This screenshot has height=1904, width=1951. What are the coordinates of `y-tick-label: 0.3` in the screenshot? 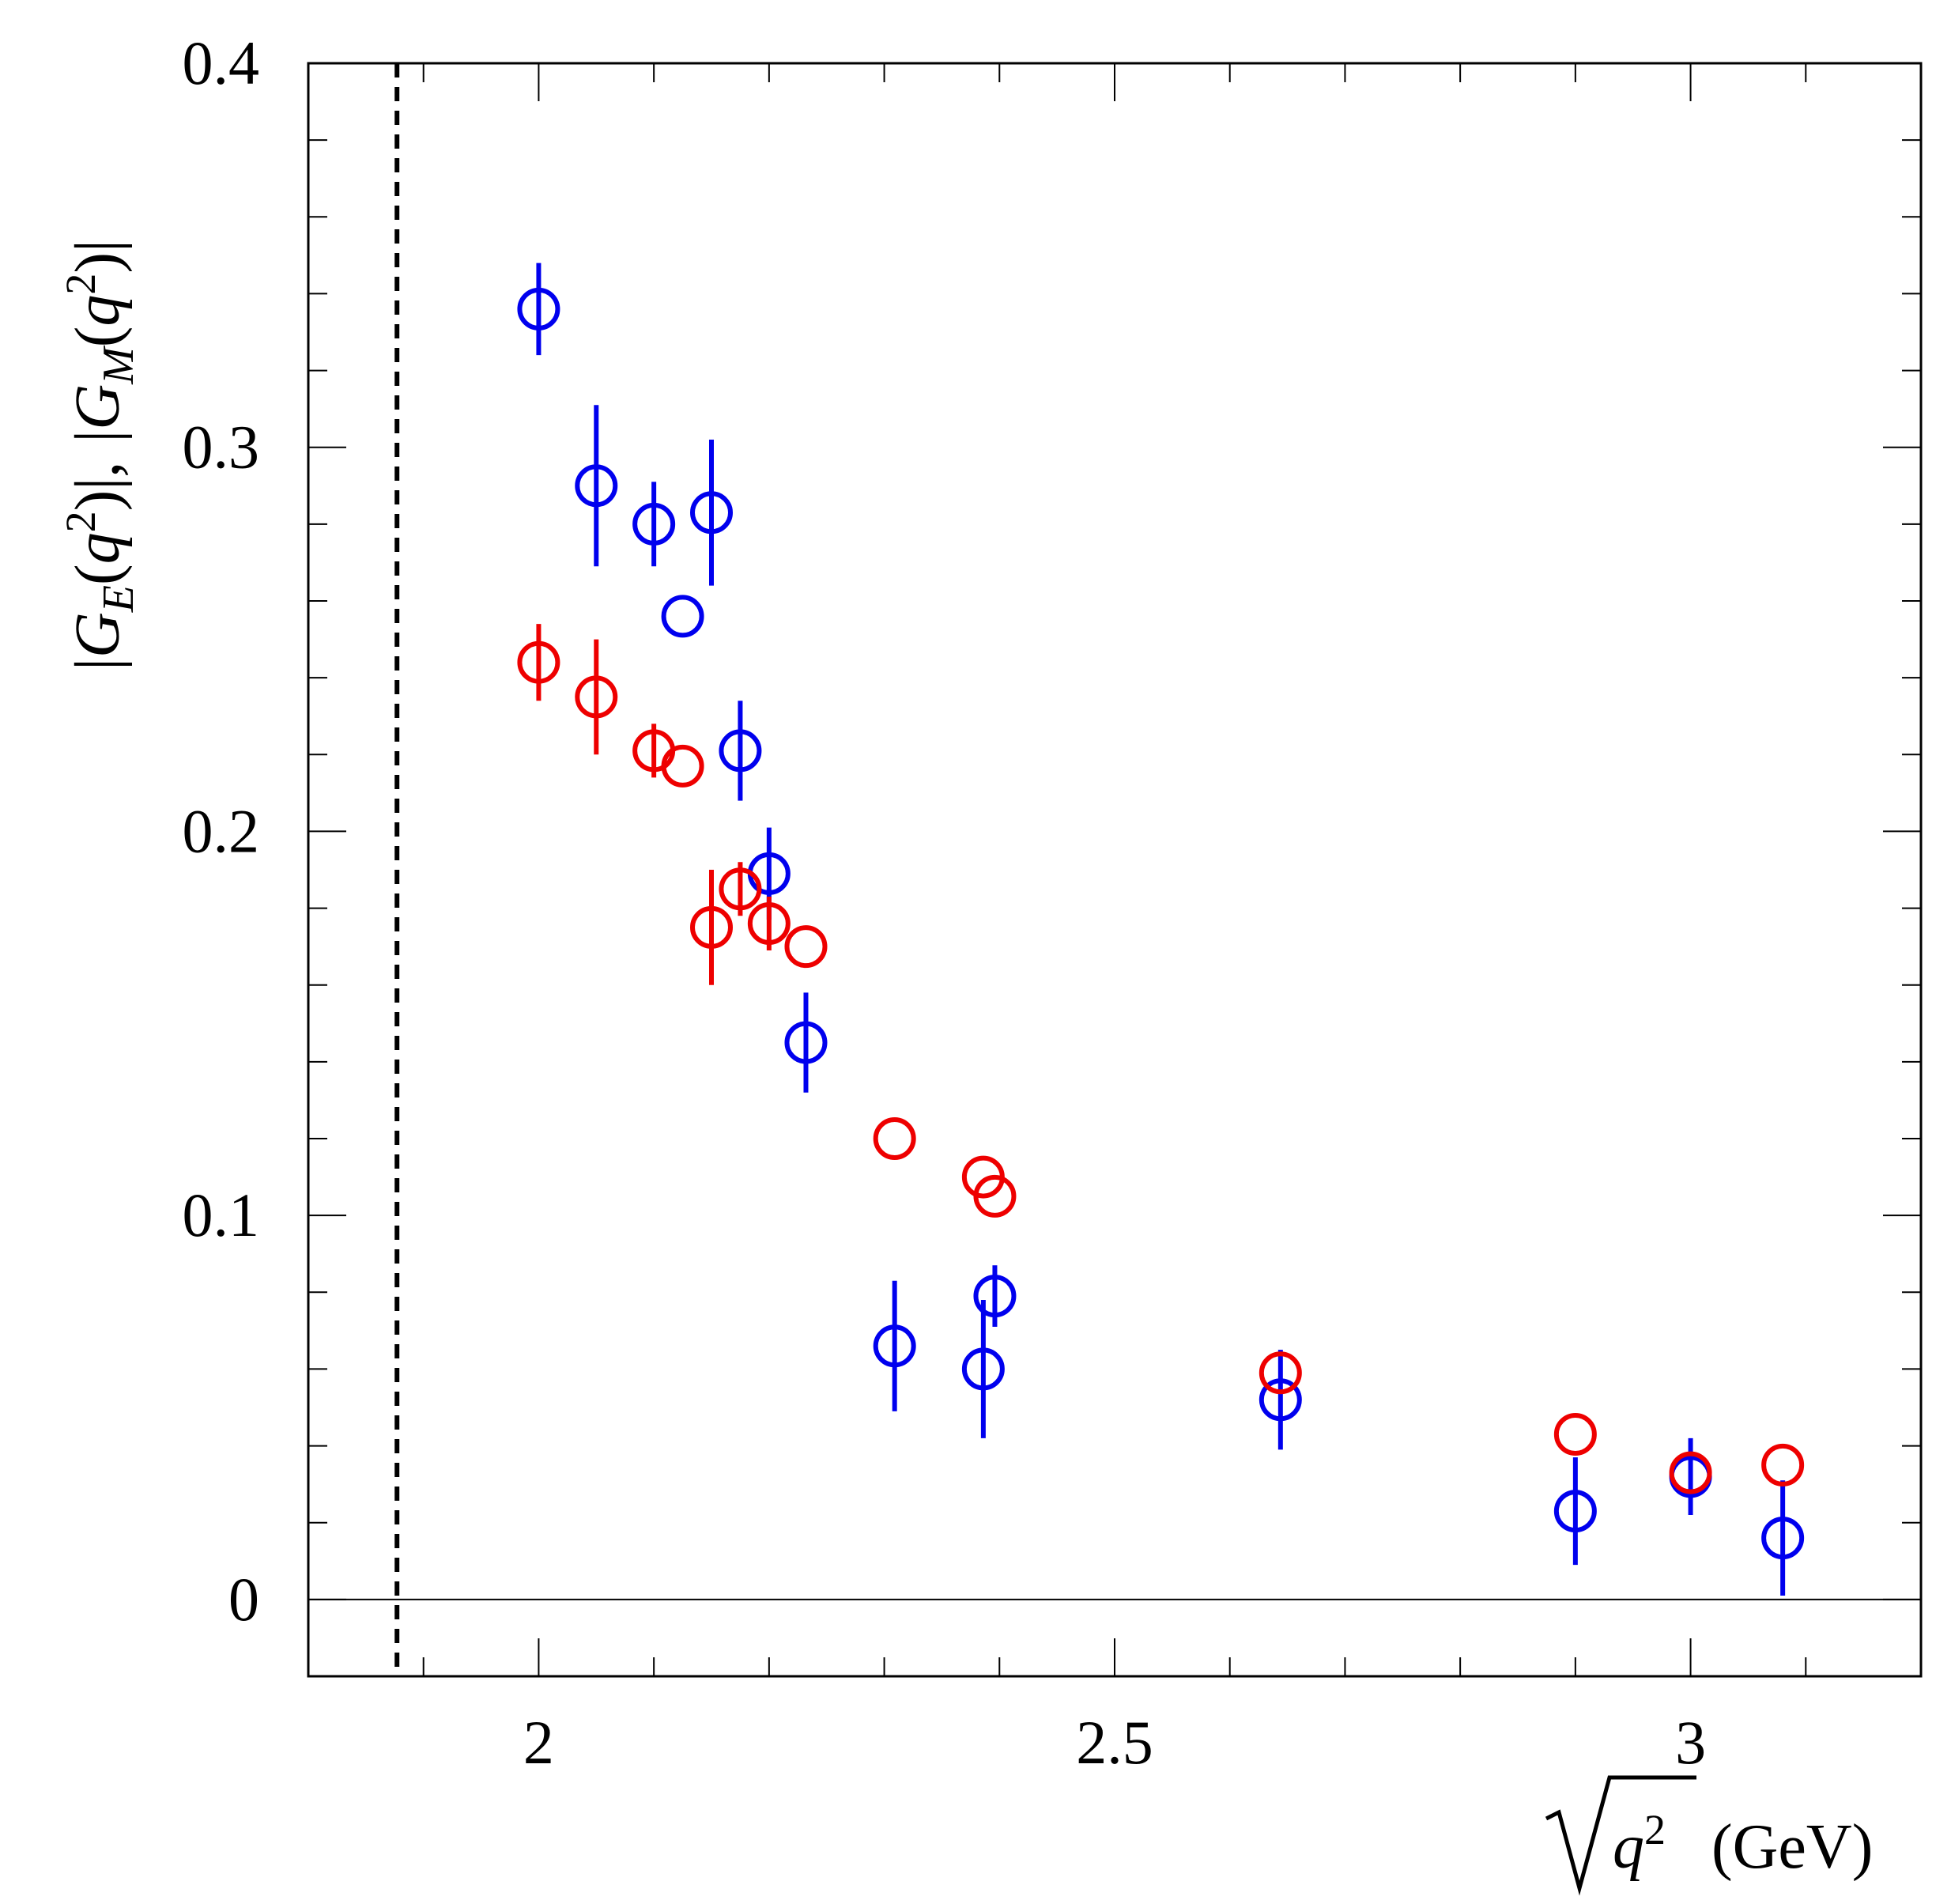 It's located at (221, 447).